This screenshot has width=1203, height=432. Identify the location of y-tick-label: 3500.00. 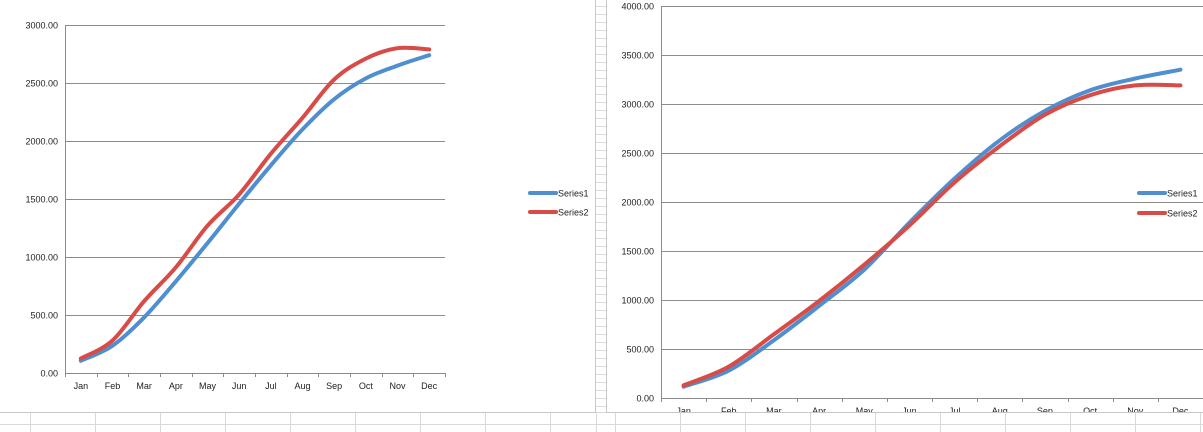
(637, 56).